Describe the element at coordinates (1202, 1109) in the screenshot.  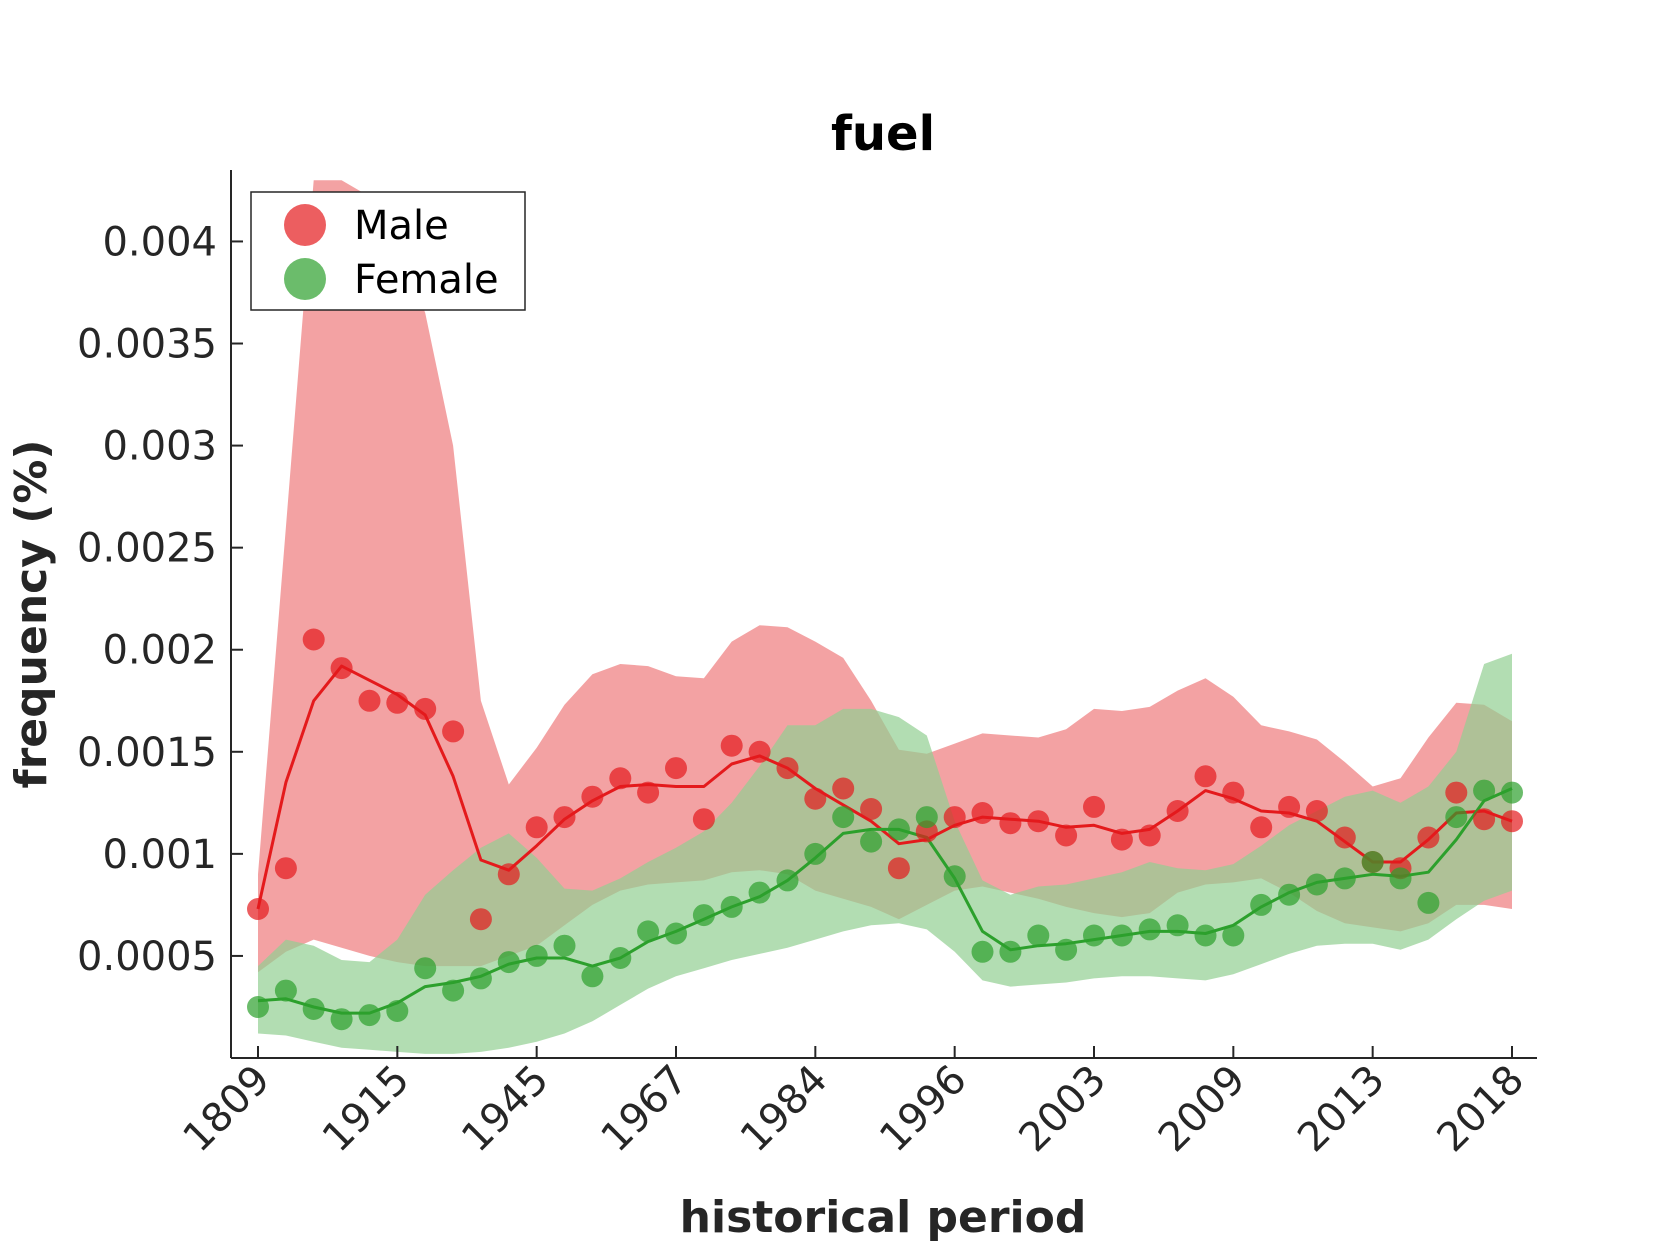
I see `x-tick-label: 2009` at that location.